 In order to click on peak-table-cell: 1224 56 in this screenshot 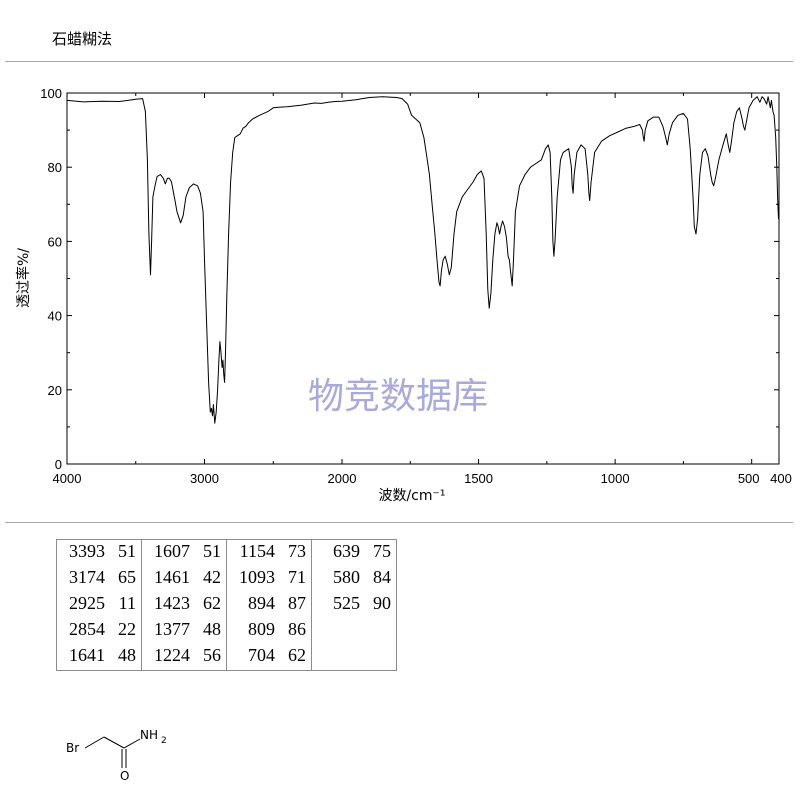, I will do `click(184, 657)`.